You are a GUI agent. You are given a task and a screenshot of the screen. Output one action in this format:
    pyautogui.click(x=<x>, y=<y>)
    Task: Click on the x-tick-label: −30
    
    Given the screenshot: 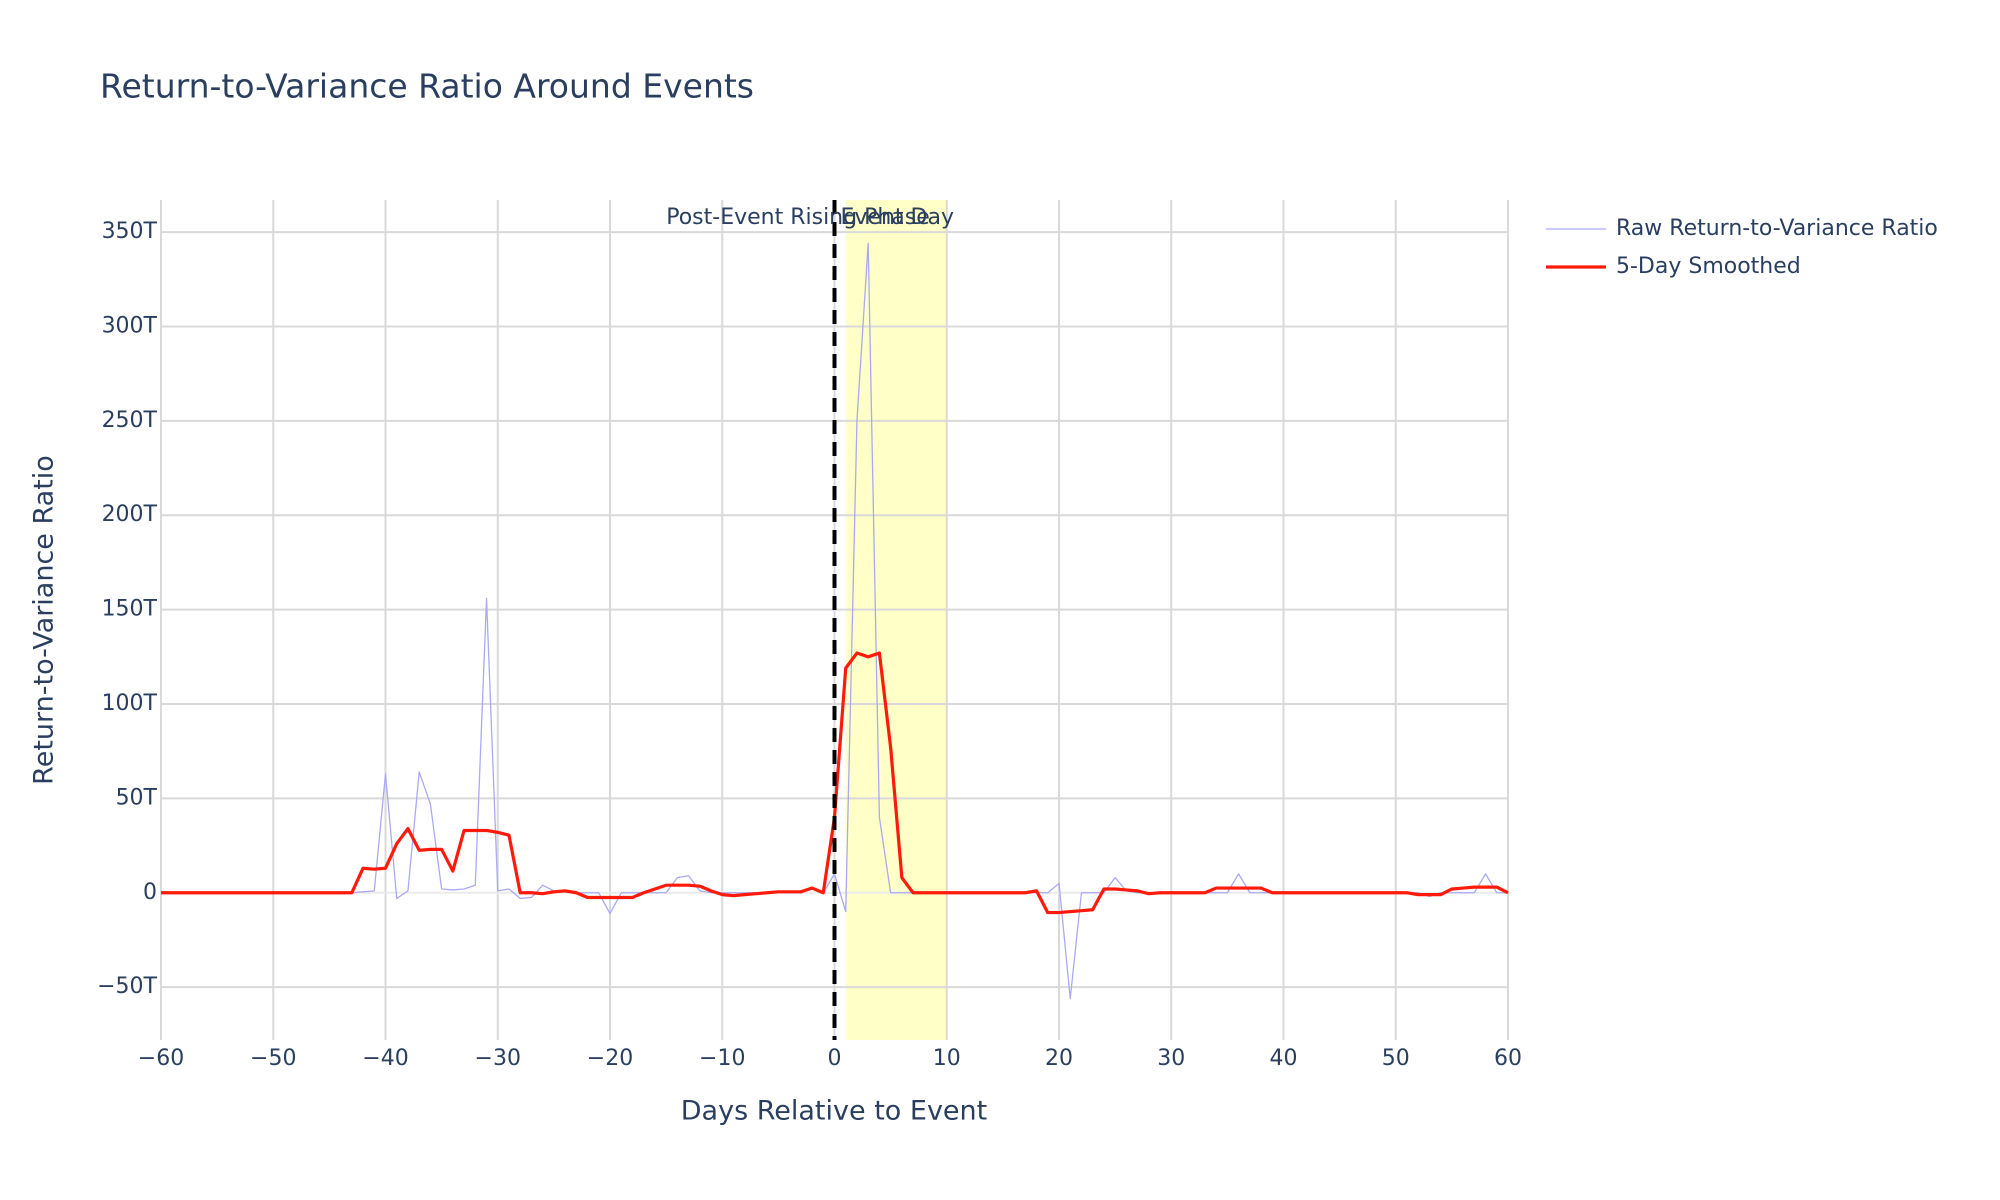 What is the action you would take?
    pyautogui.click(x=498, y=1058)
    